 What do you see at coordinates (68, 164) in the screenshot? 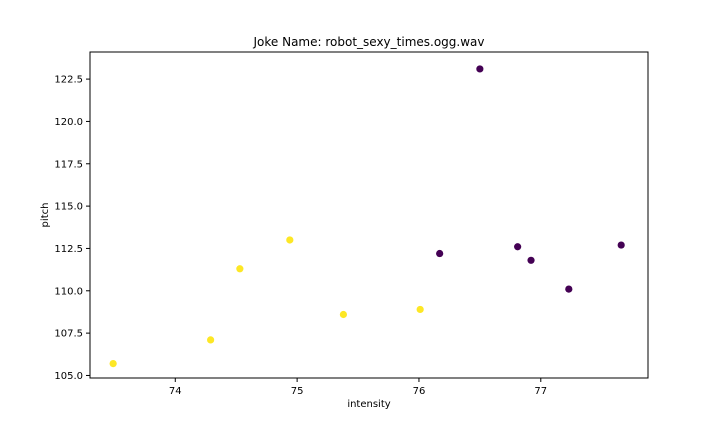
I see `y-tick-label: 117.5` at bounding box center [68, 164].